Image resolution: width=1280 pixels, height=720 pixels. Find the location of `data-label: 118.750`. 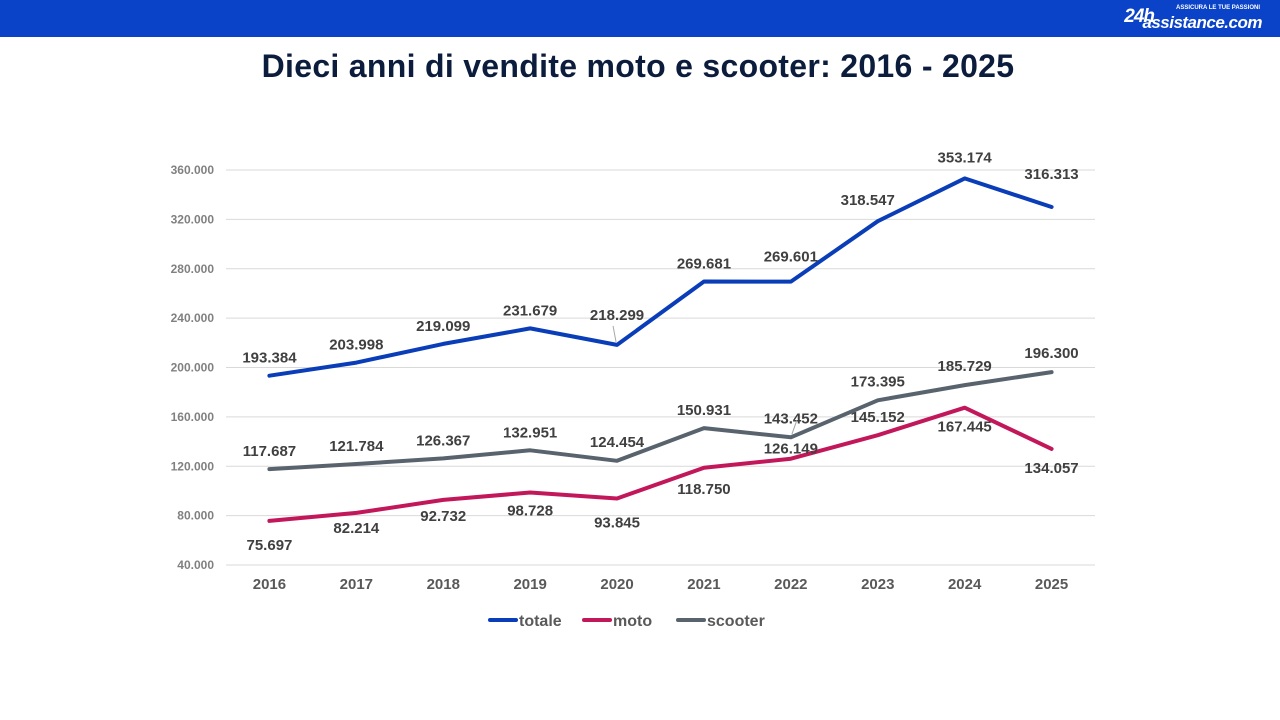

data-label: 118.750 is located at coordinates (703, 489).